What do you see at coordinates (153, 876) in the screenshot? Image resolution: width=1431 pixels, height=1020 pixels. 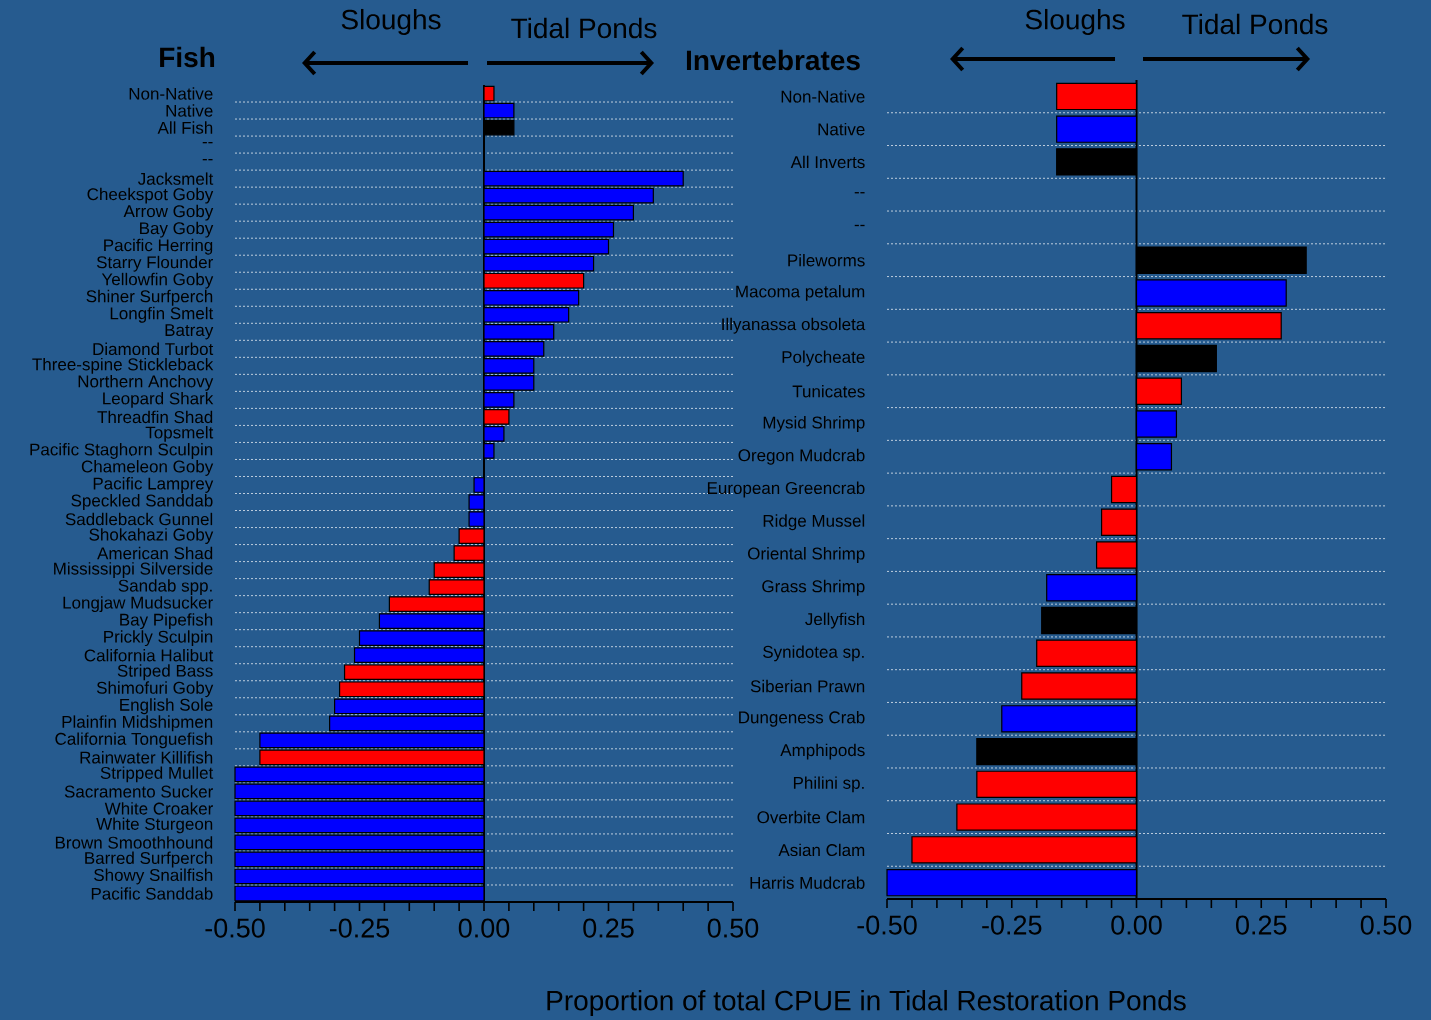 I see `y-tick-label: Showy Snailfish` at bounding box center [153, 876].